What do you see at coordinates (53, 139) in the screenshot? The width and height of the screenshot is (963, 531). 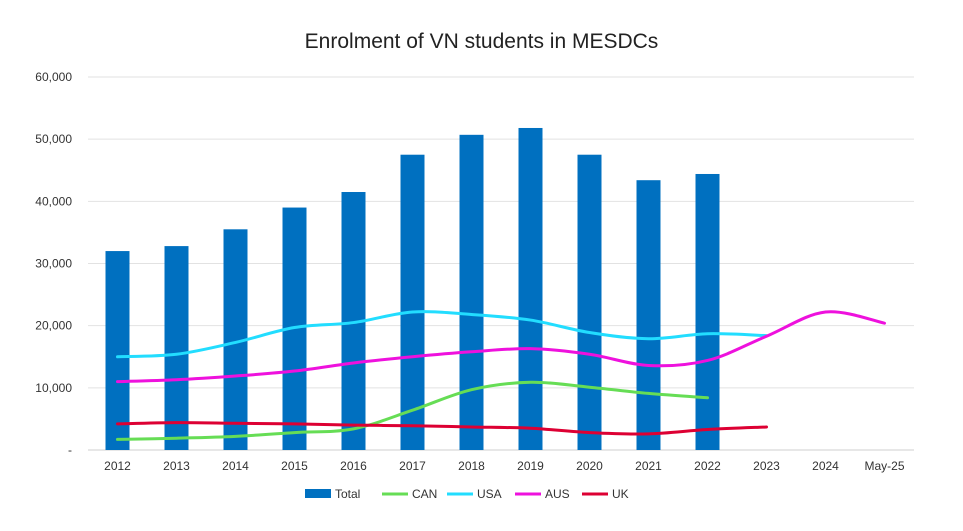 I see `y-tick-label: 50,000` at bounding box center [53, 139].